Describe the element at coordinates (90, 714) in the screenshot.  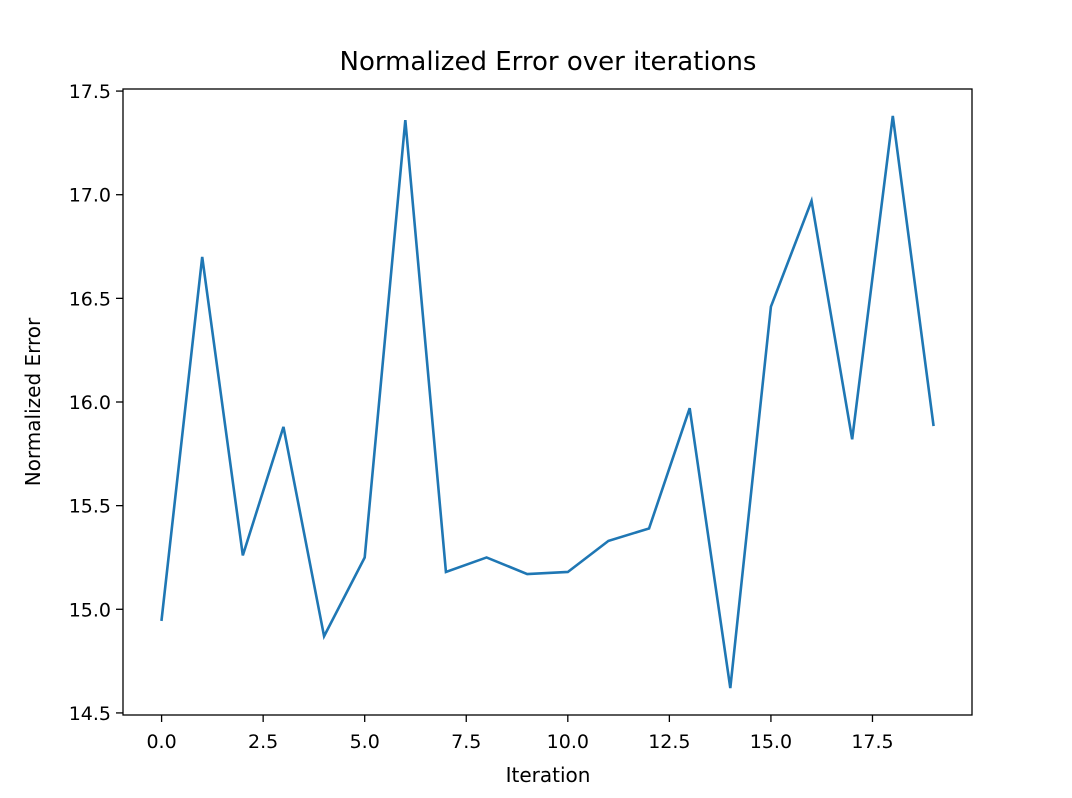
I see `y-tick-label: 14.5` at that location.